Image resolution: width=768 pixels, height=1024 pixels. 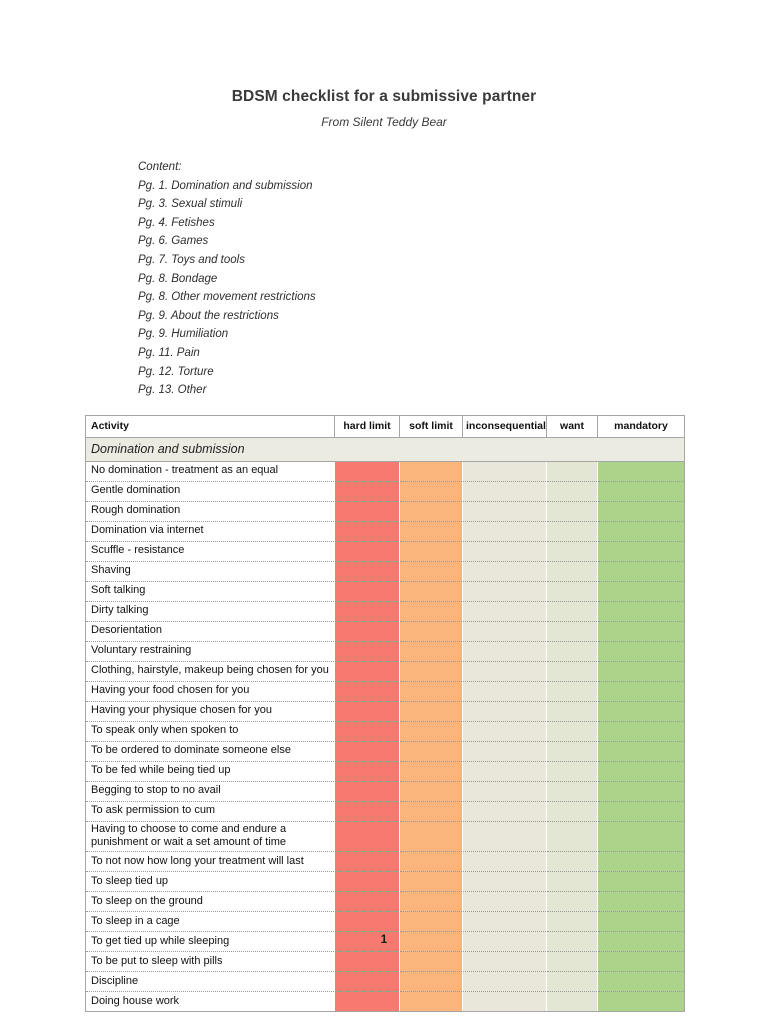 What do you see at coordinates (173, 241) in the screenshot?
I see `toc-item: Pg. 6. Games` at bounding box center [173, 241].